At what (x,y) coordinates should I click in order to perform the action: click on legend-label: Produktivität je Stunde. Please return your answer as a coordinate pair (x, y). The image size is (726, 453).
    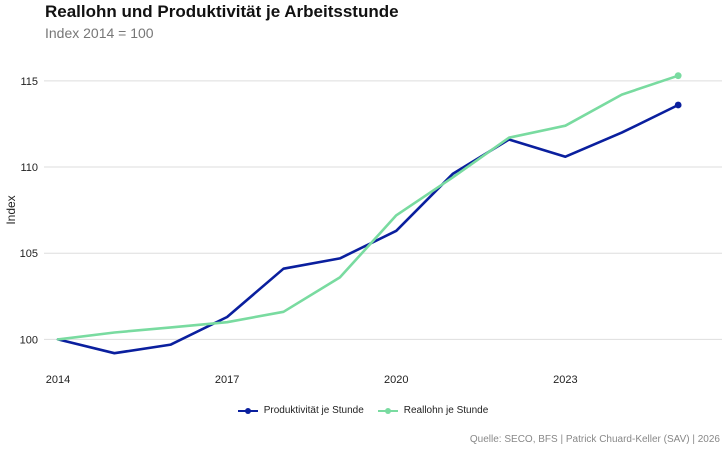
    Looking at the image, I should click on (313, 410).